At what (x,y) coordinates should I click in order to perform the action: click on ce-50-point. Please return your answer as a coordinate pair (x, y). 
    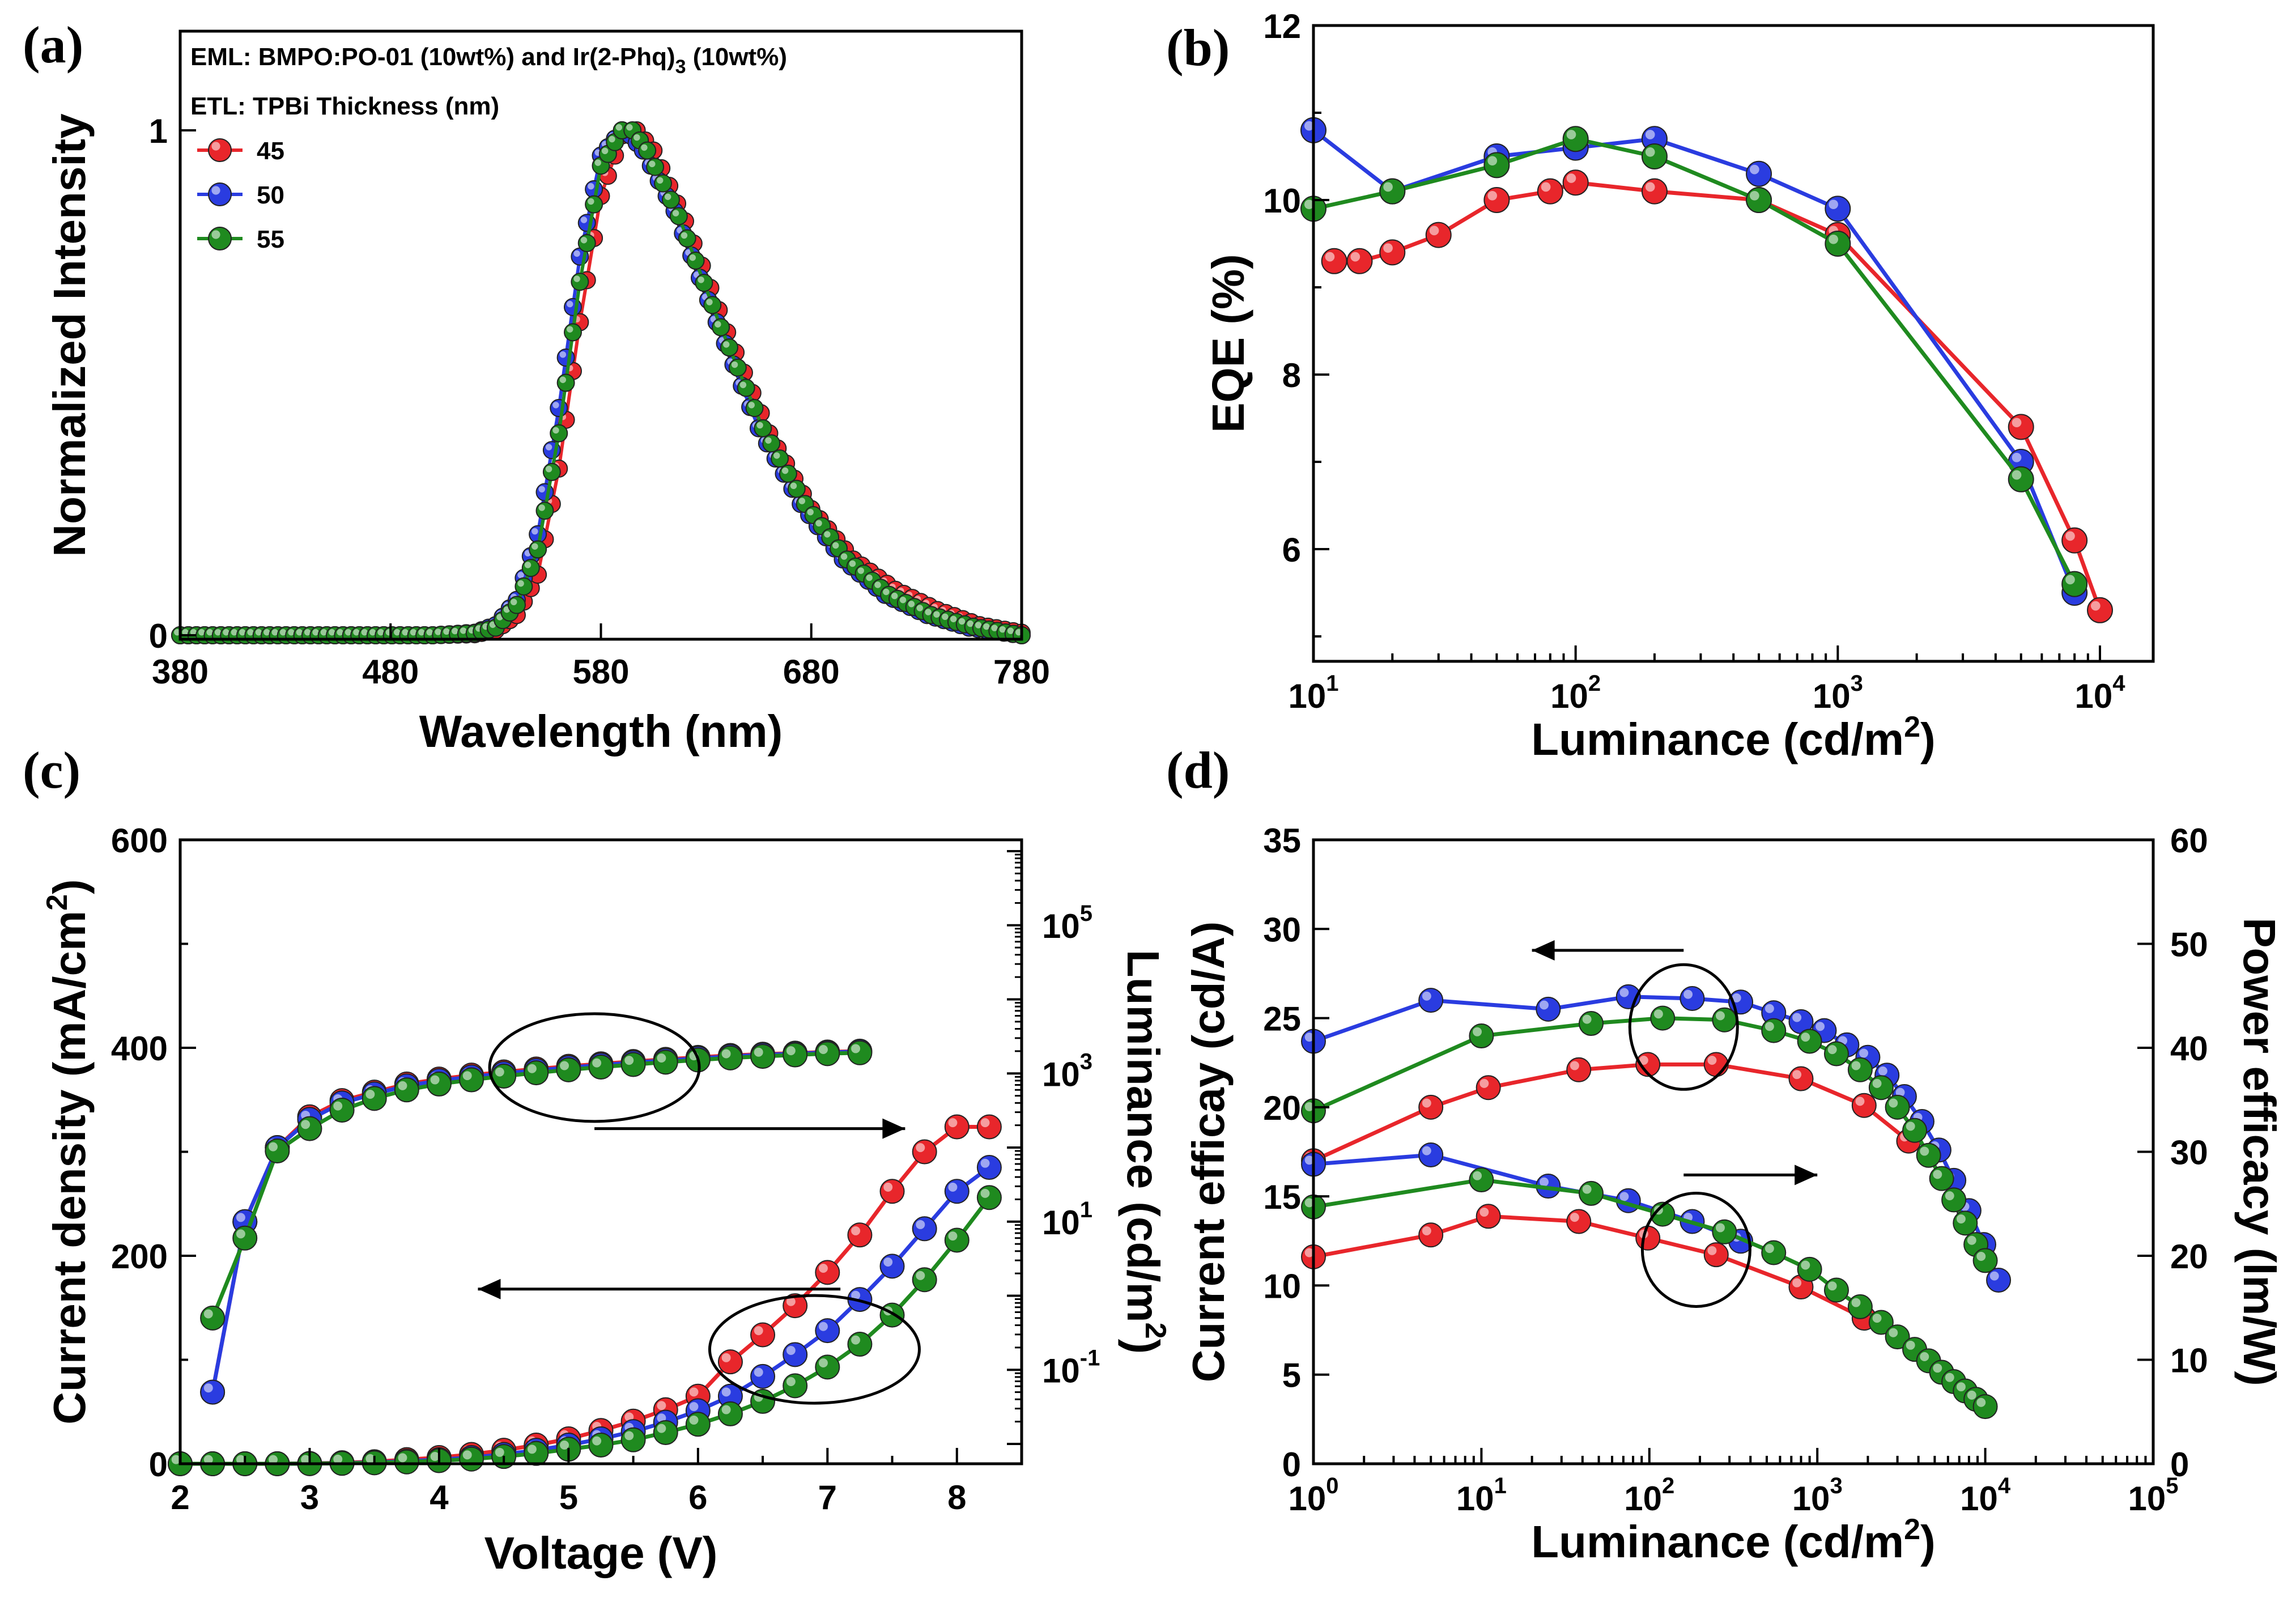
    Looking at the image, I should click on (1692, 998).